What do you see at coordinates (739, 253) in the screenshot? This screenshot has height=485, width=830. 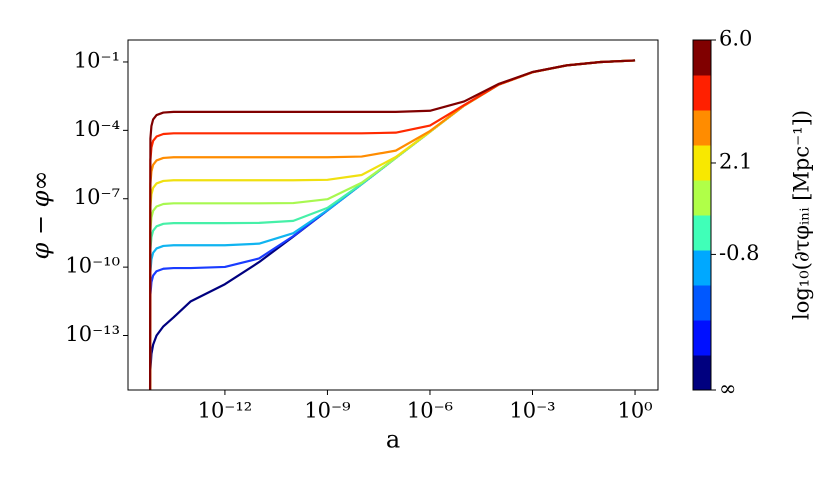 I see `colorbar-tick-label: -0.8` at bounding box center [739, 253].